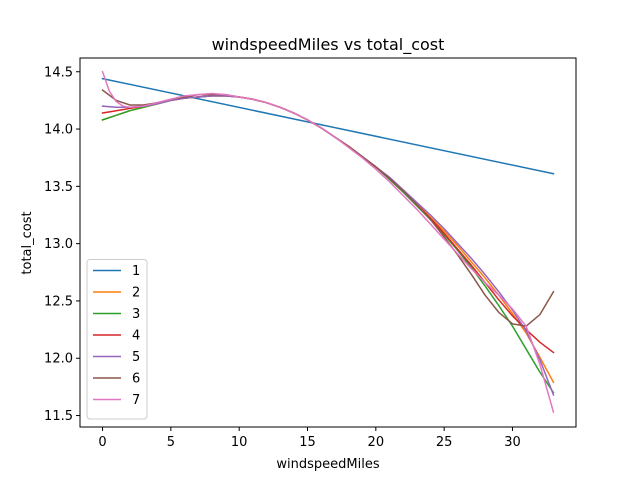  What do you see at coordinates (58, 72) in the screenshot?
I see `y-tick-label: 14.5` at bounding box center [58, 72].